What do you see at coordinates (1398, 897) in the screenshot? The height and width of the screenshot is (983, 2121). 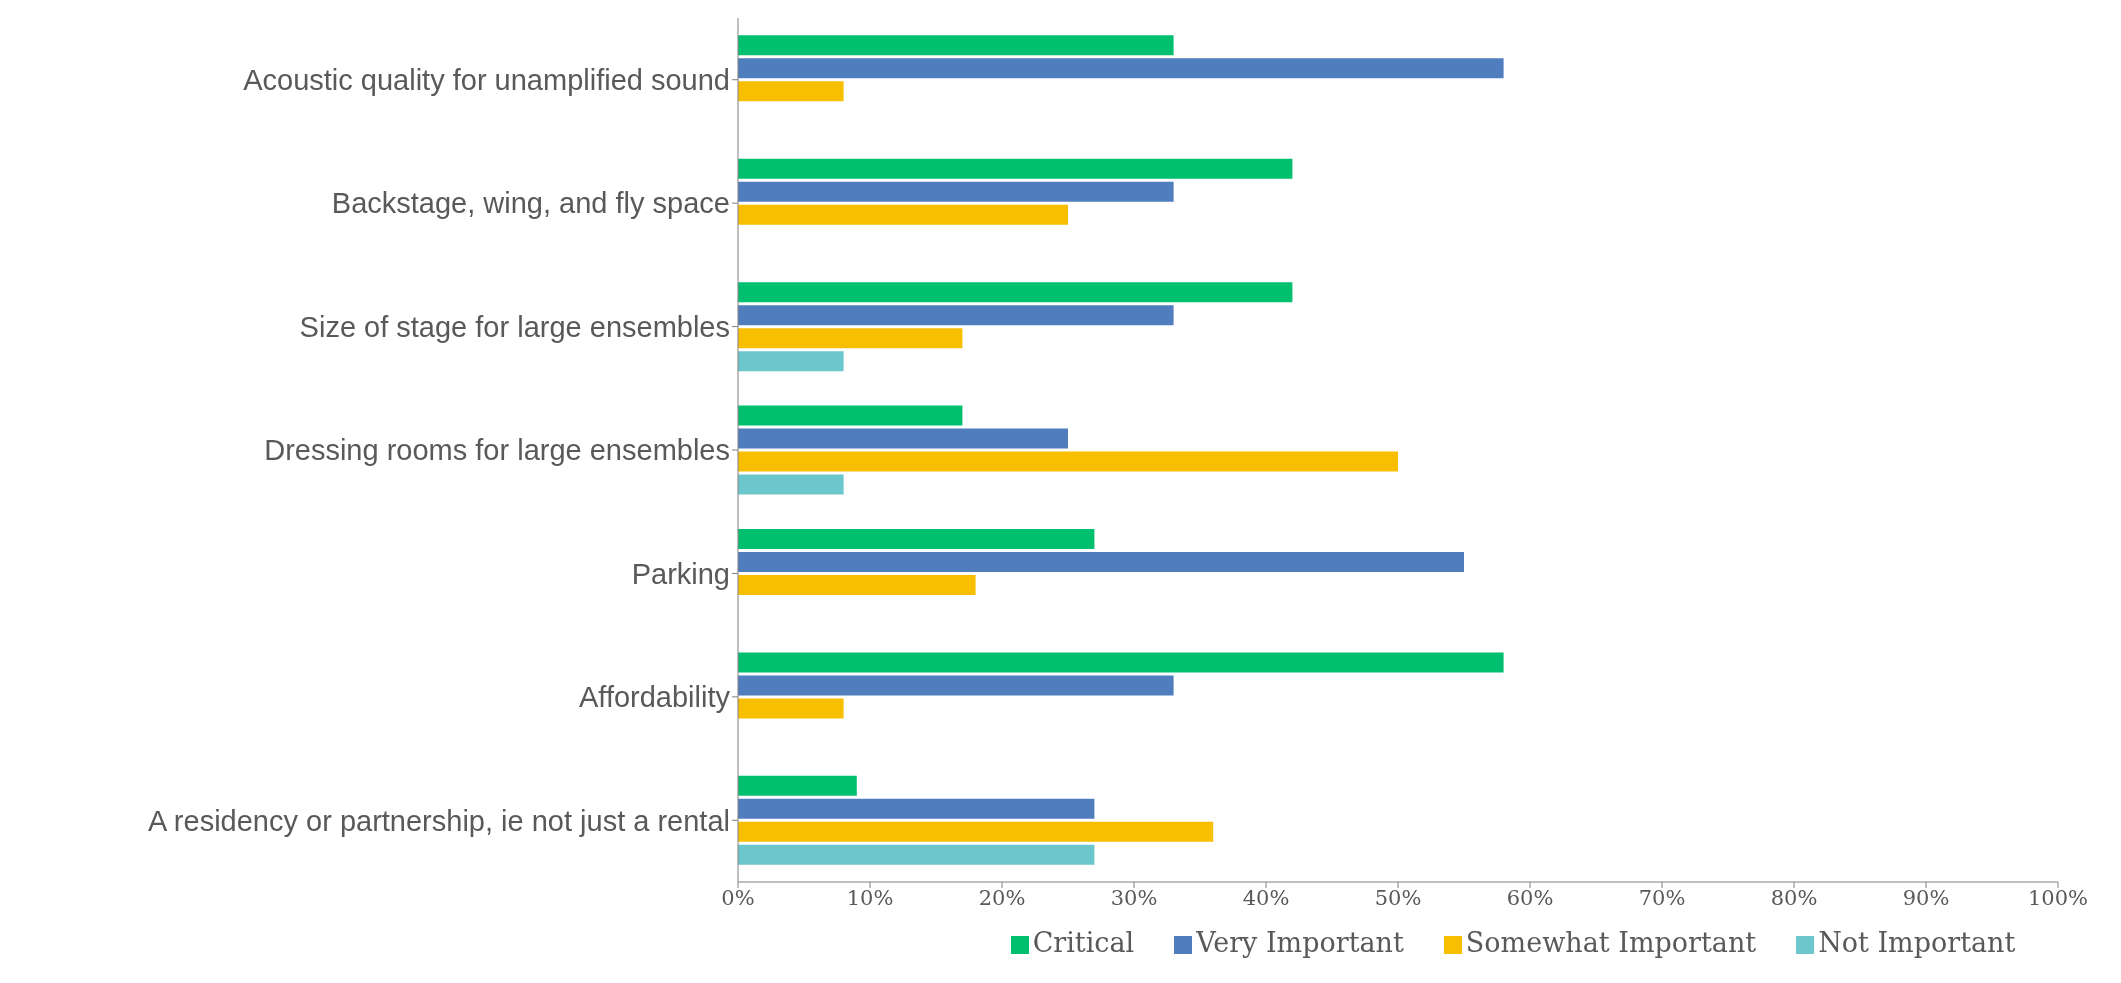 I see `x-tick-label: 50%` at bounding box center [1398, 897].